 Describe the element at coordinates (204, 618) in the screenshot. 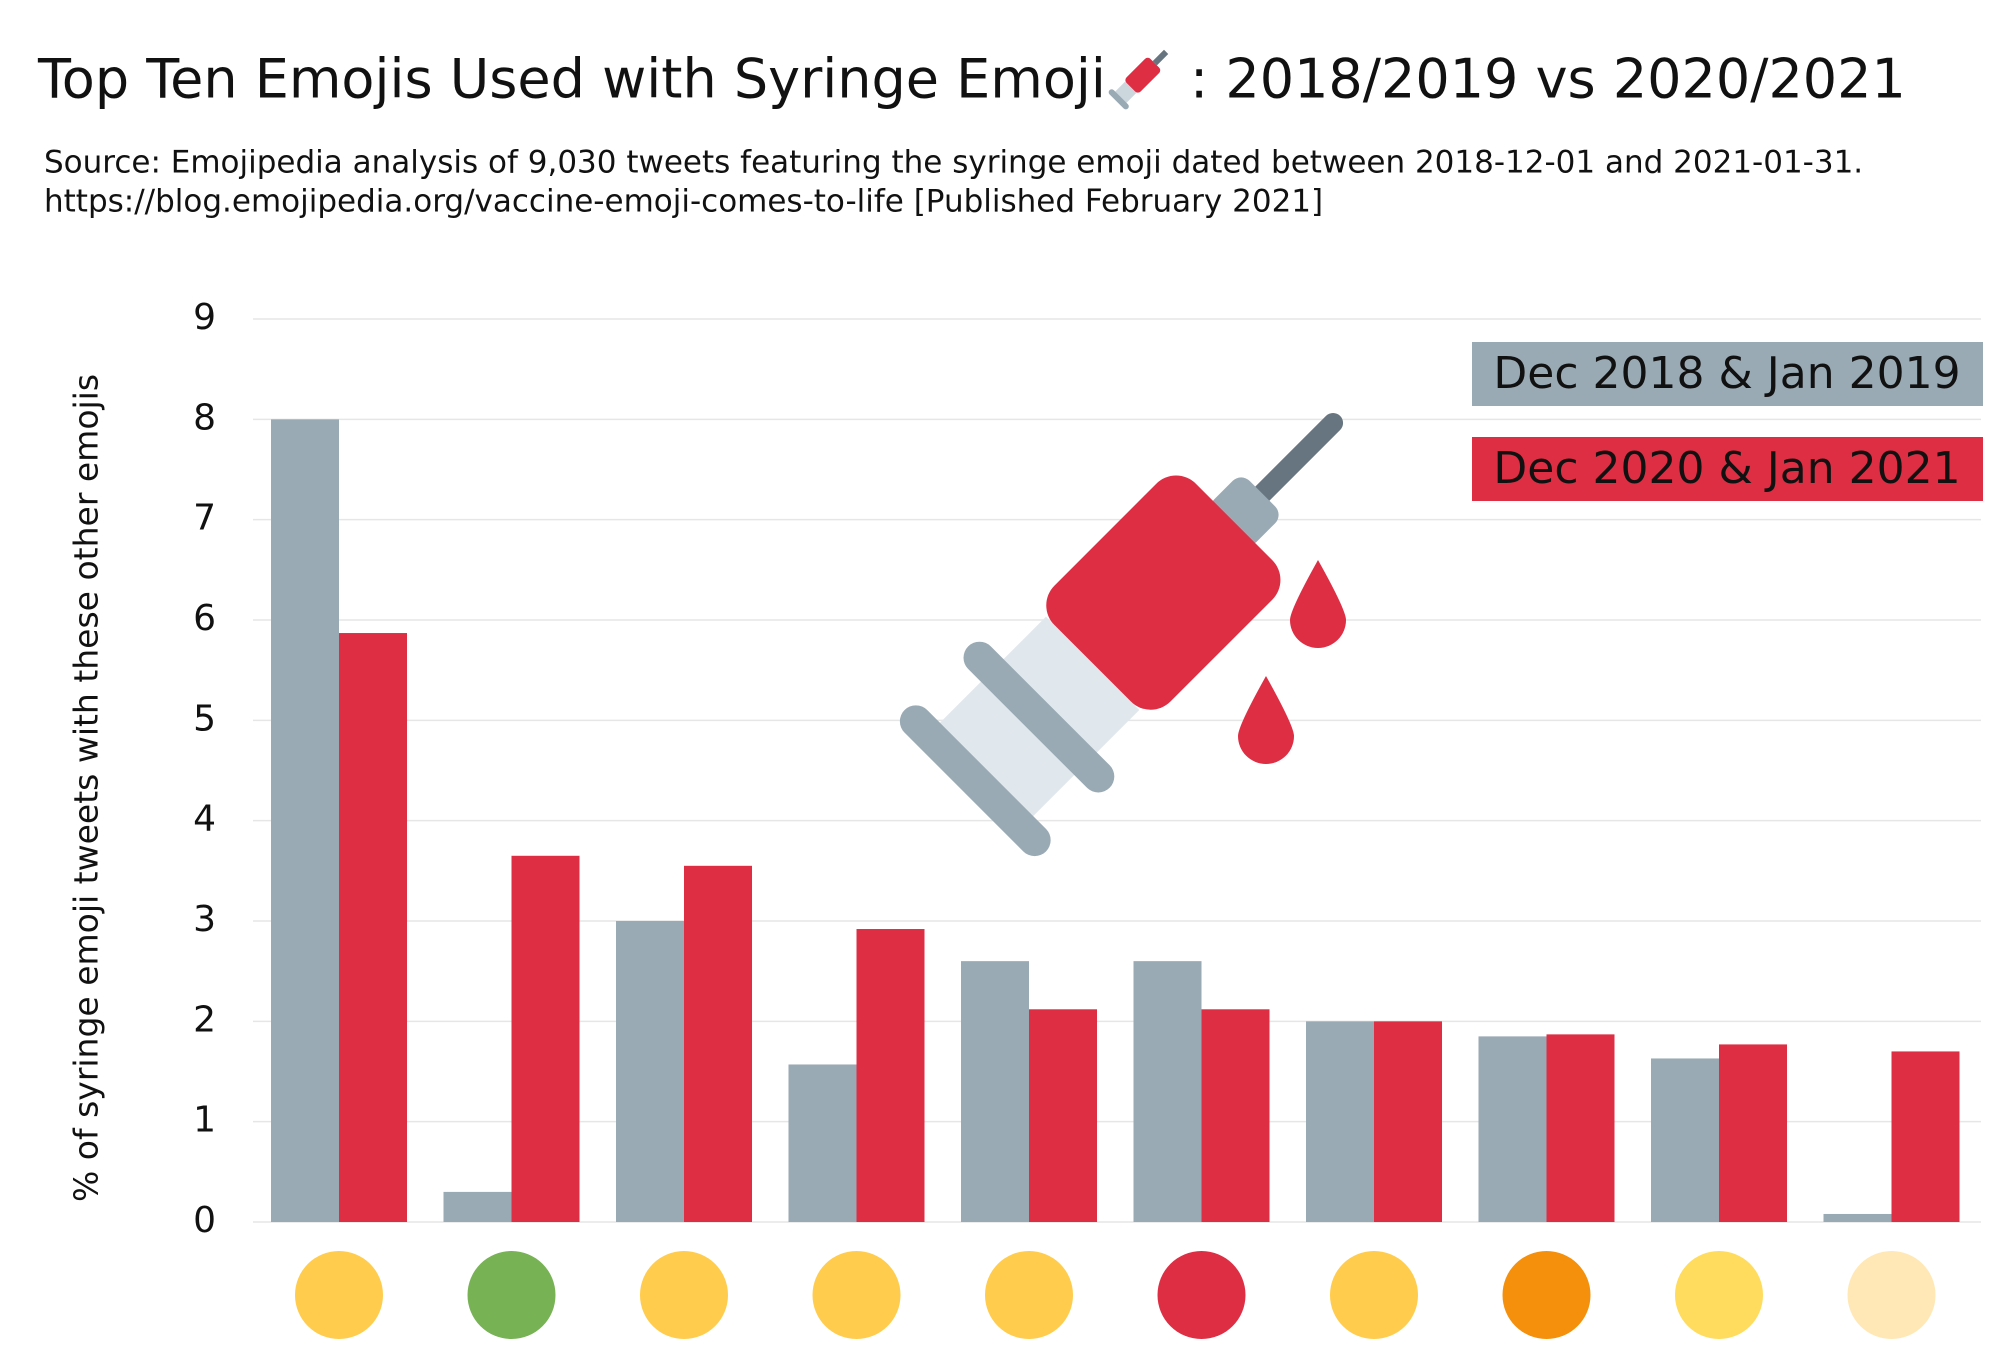

I see `y-tick-label: 6` at that location.